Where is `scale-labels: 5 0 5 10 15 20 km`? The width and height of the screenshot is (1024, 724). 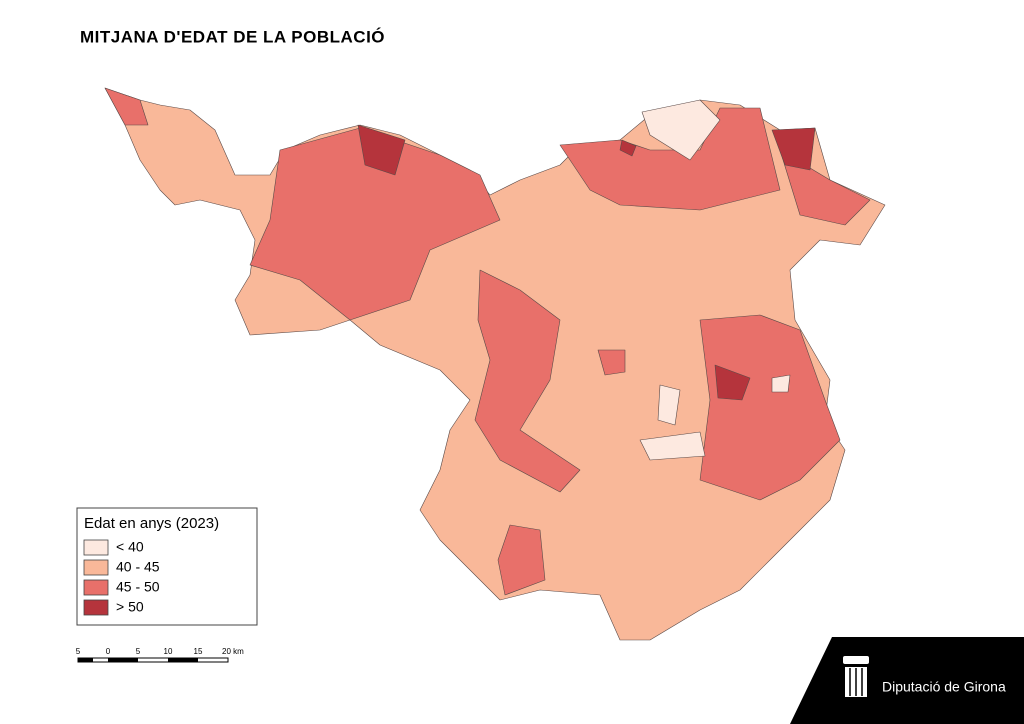 scale-labels: 5 0 5 10 15 20 km is located at coordinates (160, 651).